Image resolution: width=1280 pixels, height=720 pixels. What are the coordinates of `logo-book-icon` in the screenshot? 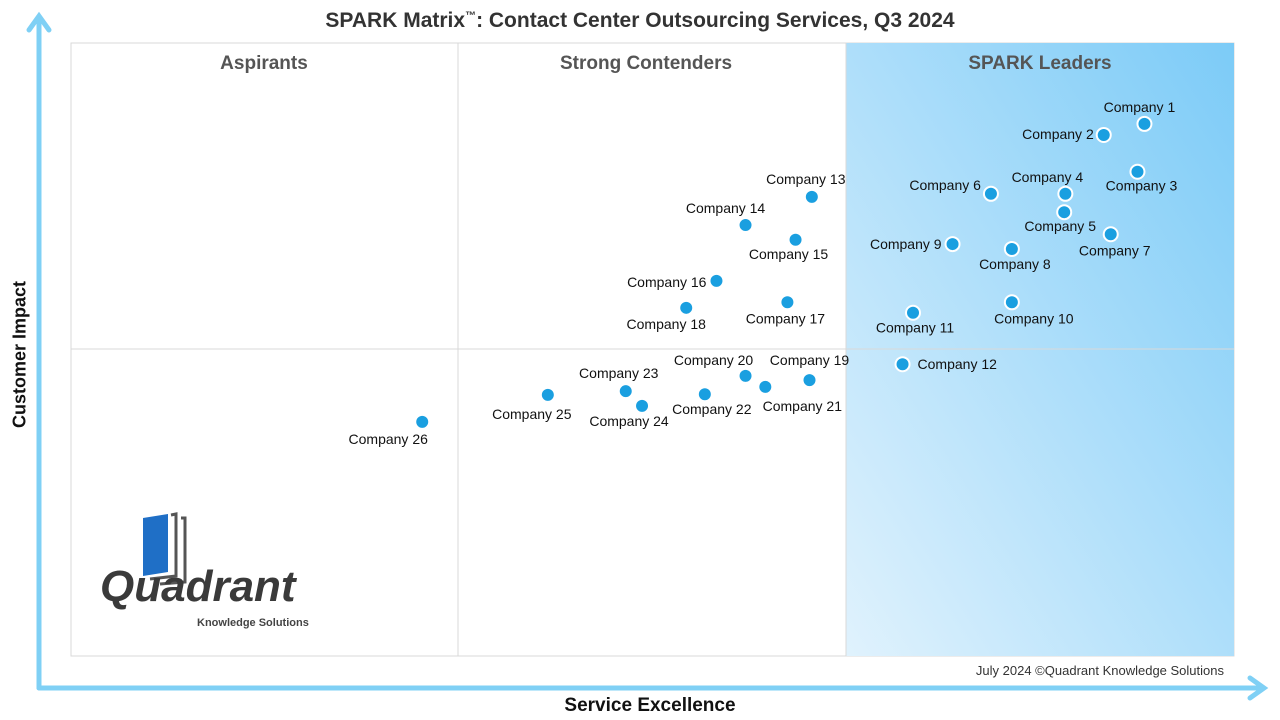 It's located at (155, 545).